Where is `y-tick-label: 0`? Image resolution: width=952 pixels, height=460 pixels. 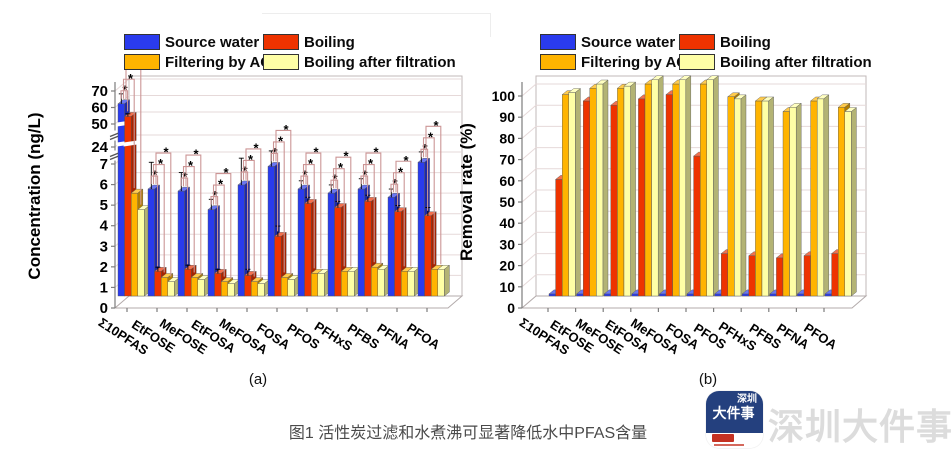 y-tick-label: 0 is located at coordinates (104, 308).